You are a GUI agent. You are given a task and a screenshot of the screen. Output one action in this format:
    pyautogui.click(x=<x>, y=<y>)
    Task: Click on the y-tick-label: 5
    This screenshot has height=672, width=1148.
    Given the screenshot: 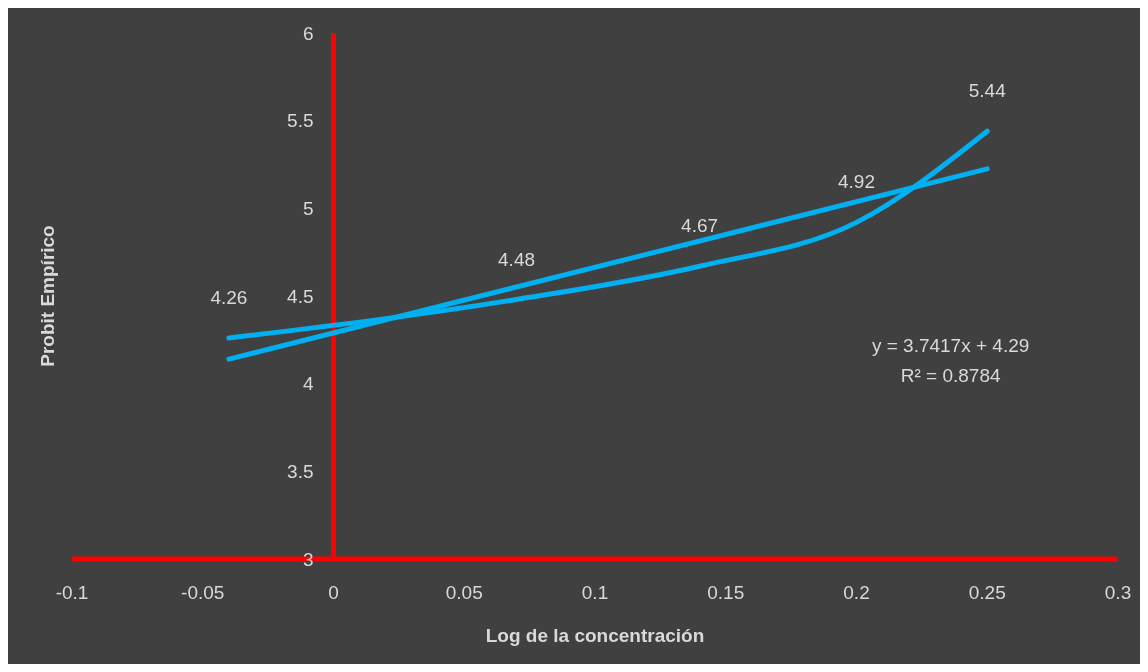 What is the action you would take?
    pyautogui.click(x=308, y=208)
    